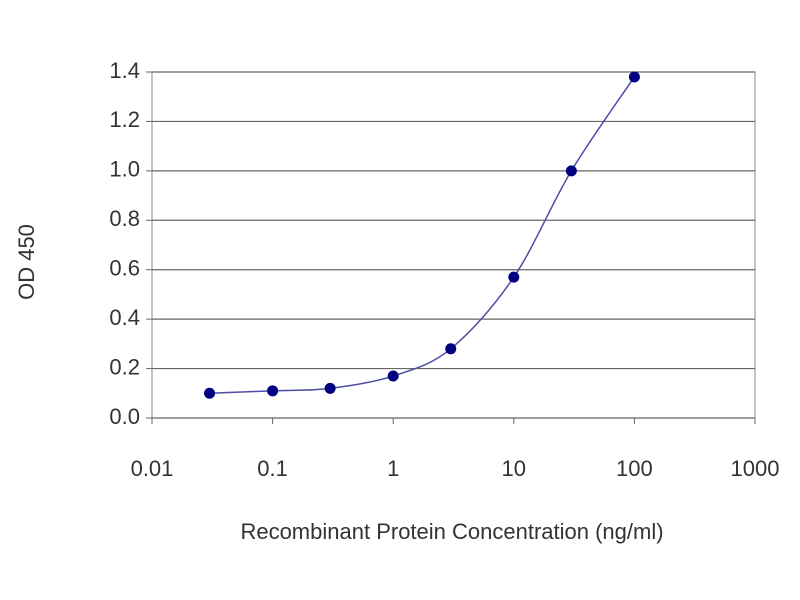  What do you see at coordinates (26, 262) in the screenshot?
I see `y-axis-title: OD 450` at bounding box center [26, 262].